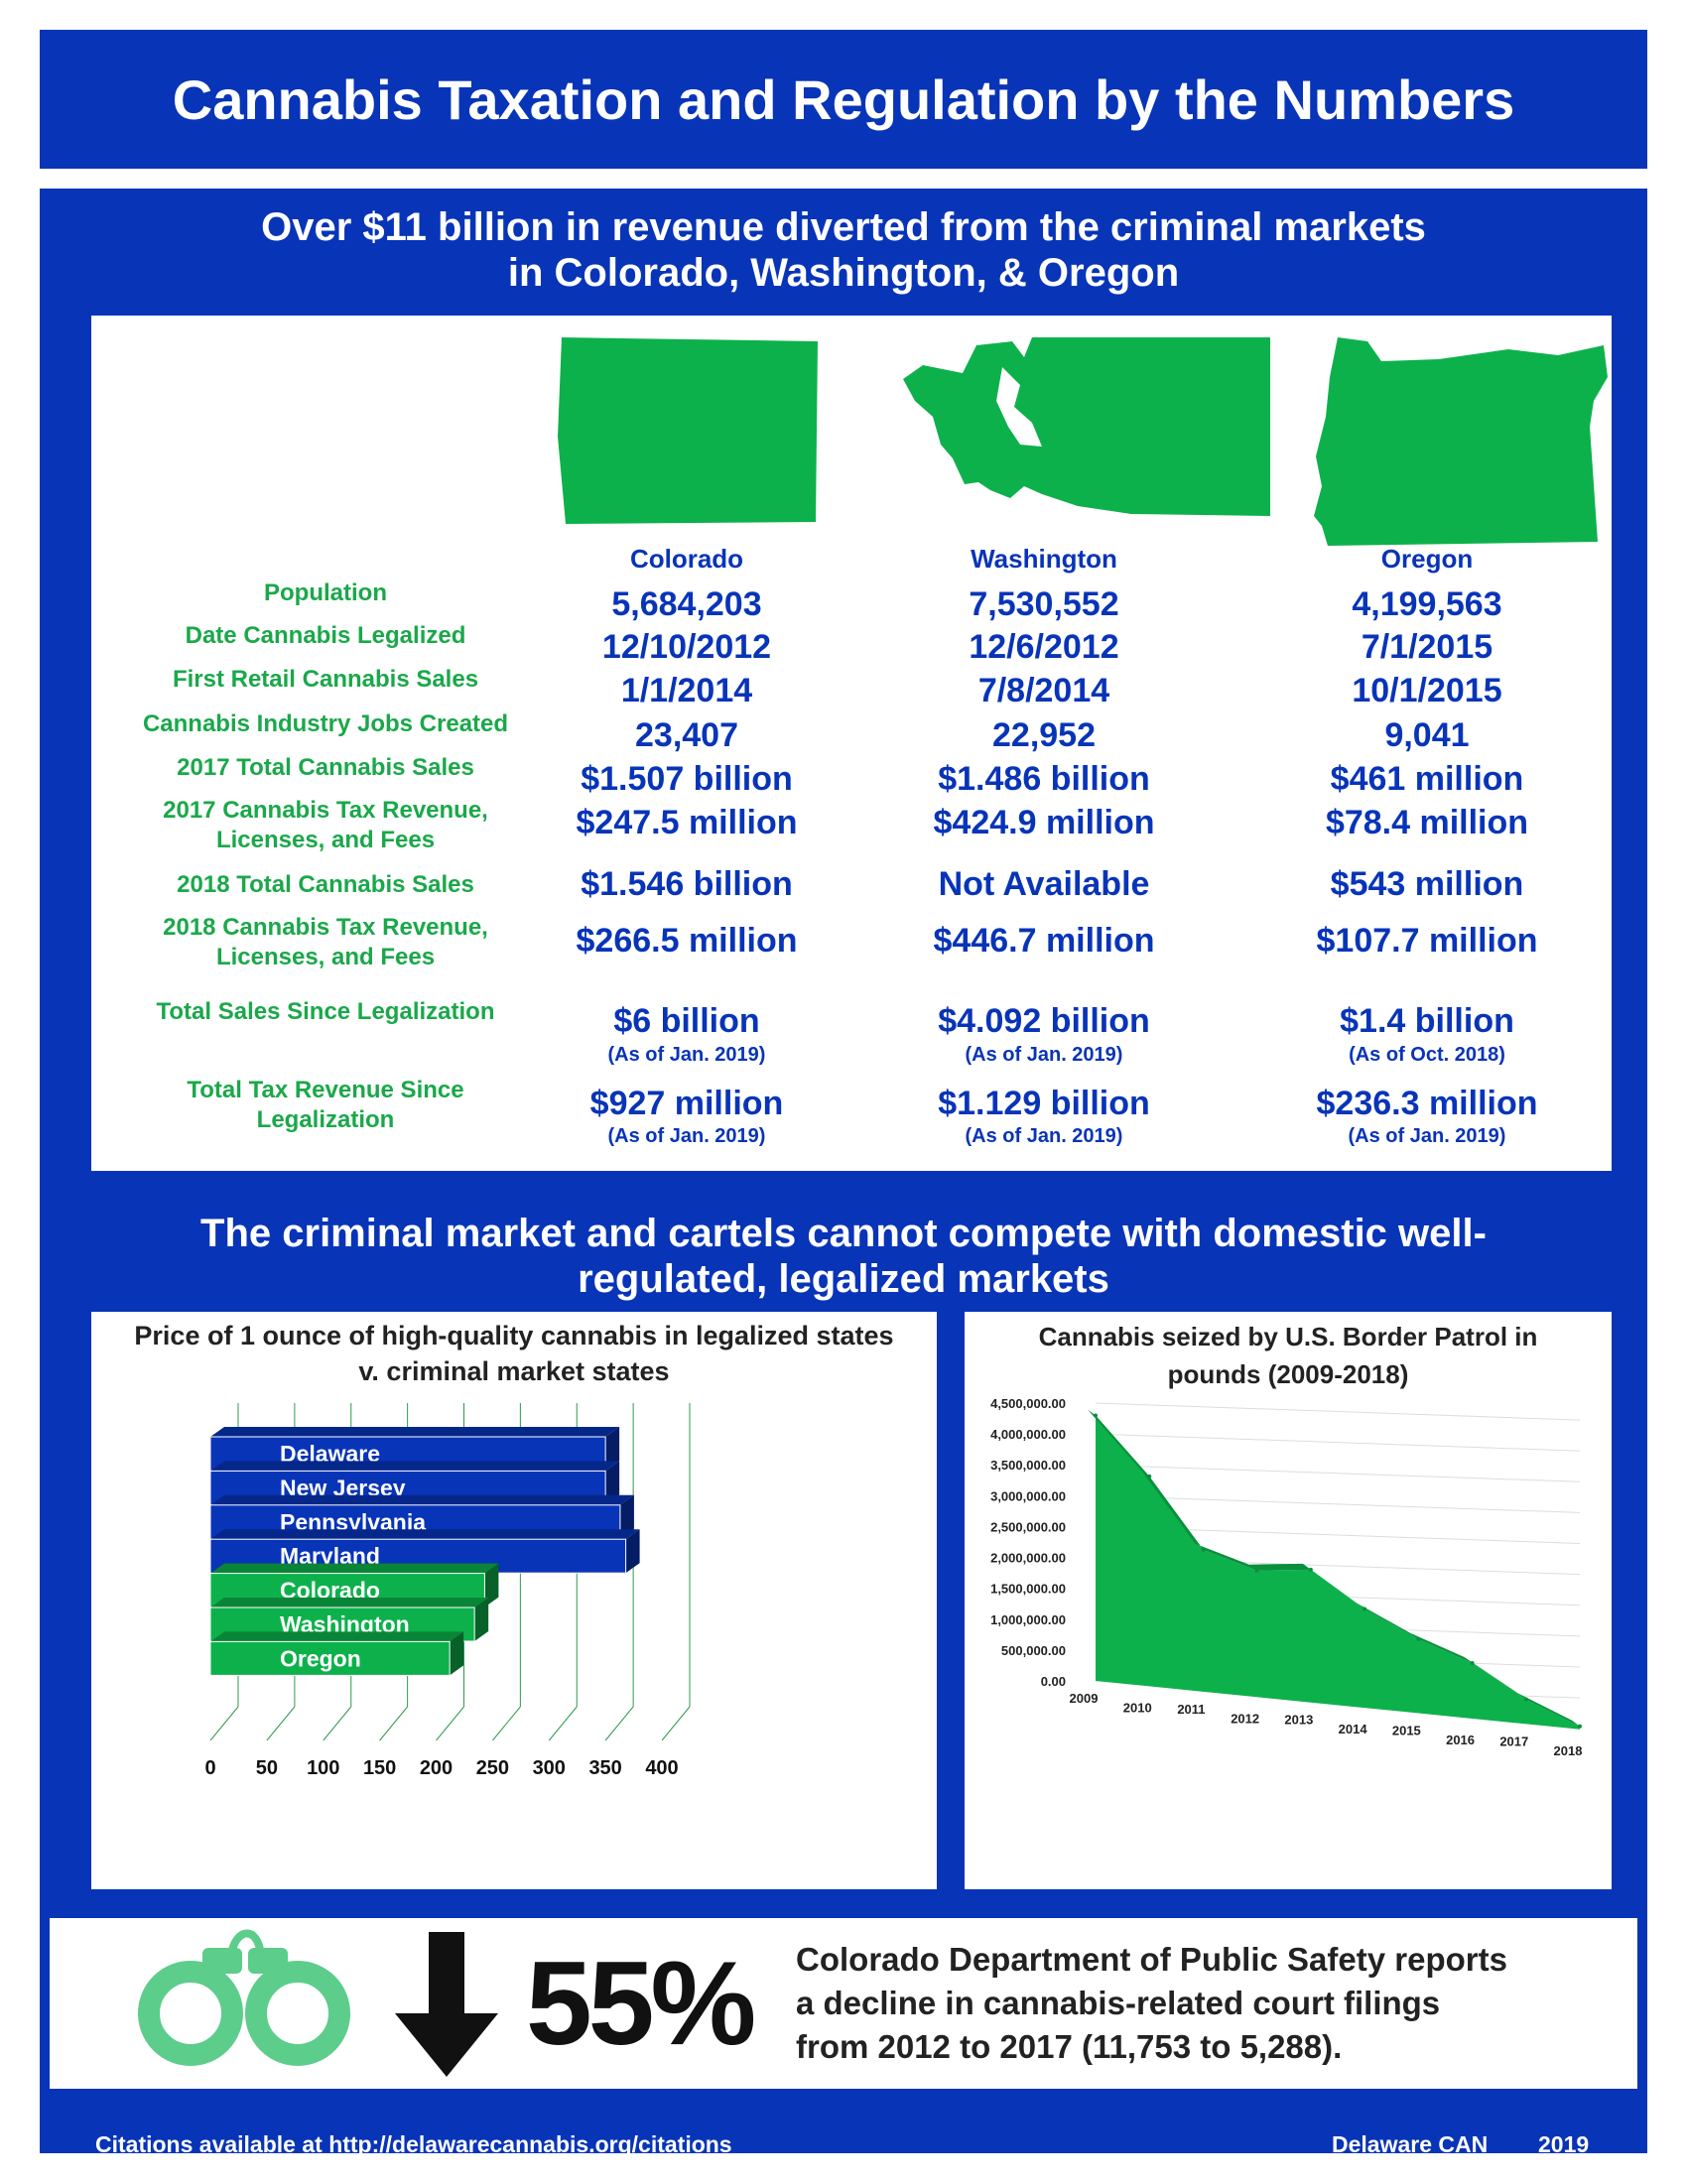  I want to click on row-label-date-legalized: Date Cannabis Legalized, so click(325, 635).